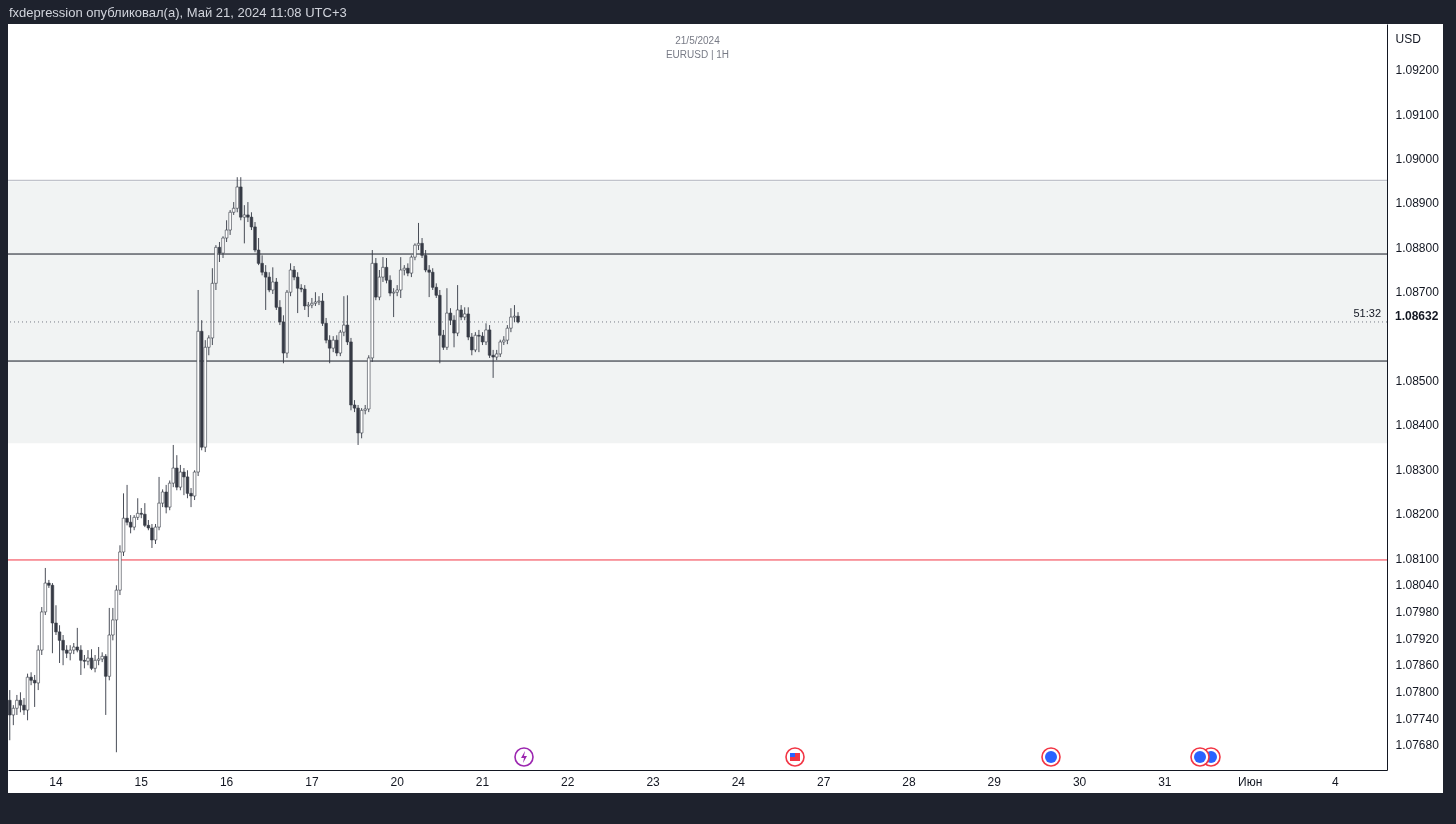 This screenshot has height=824, width=1456. What do you see at coordinates (1367, 312) in the screenshot?
I see `annotation: 51:32` at bounding box center [1367, 312].